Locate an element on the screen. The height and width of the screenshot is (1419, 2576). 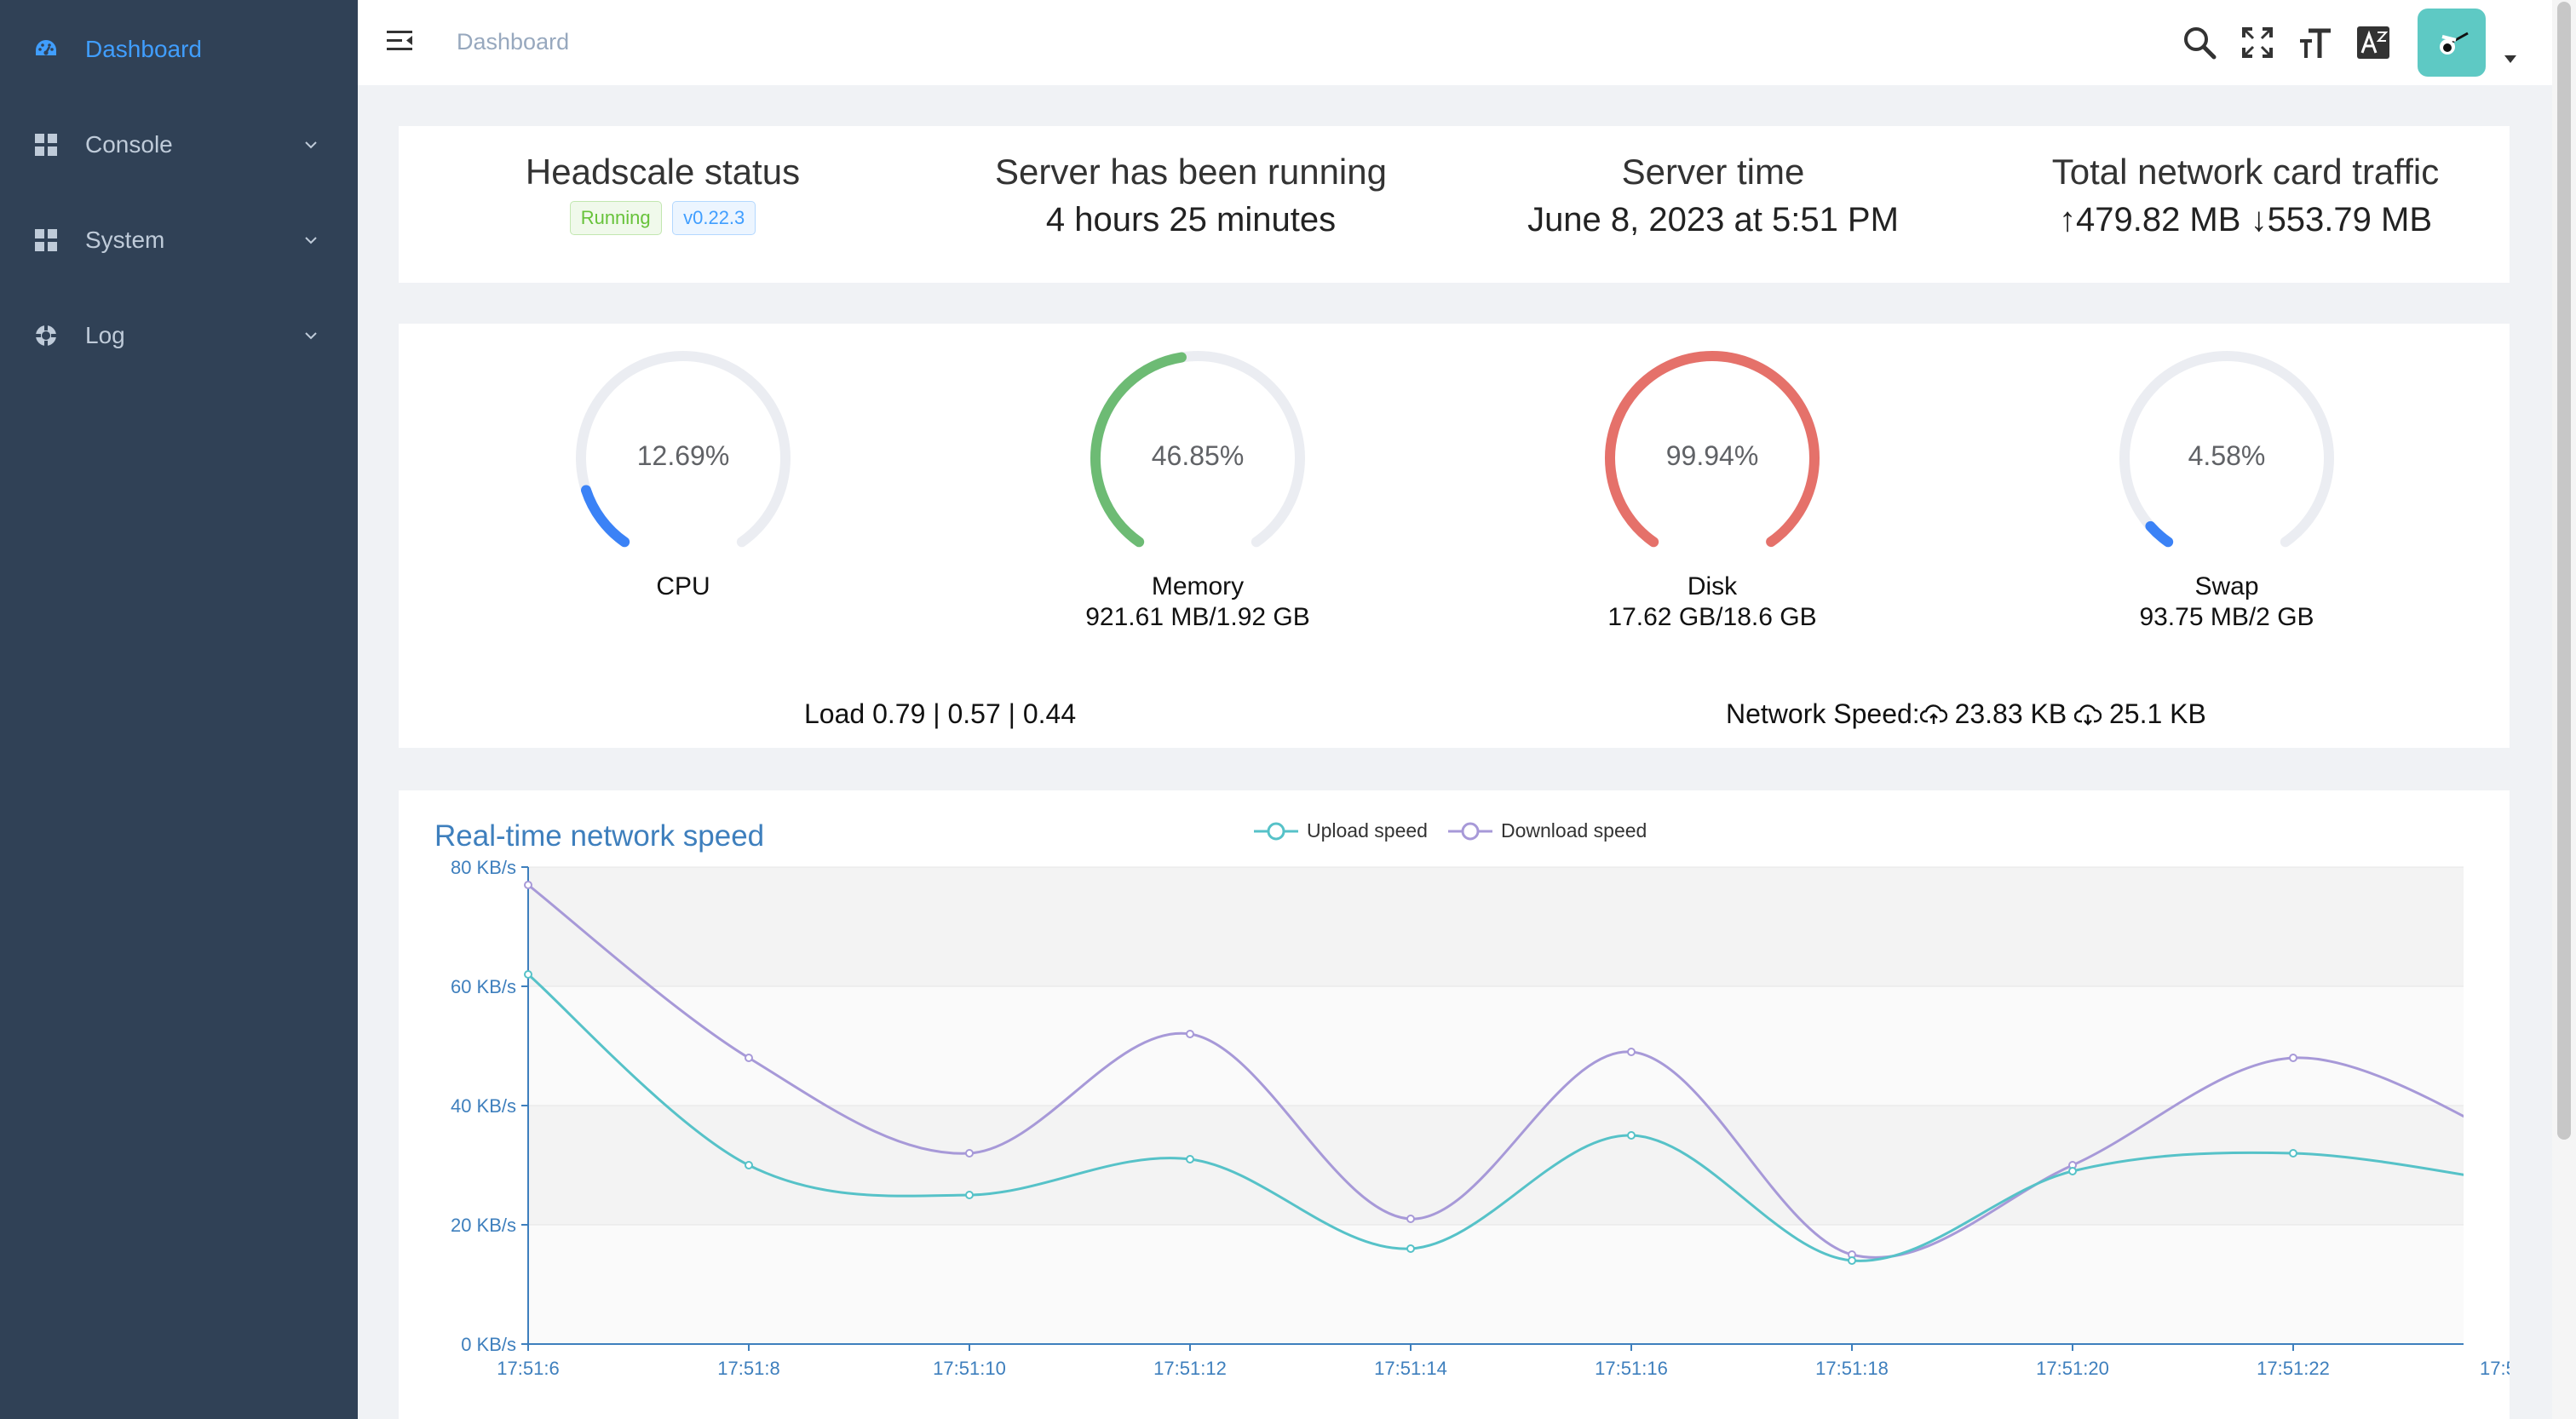
stat-value: ↑479.82 MB ↓553.79 MB is located at coordinates (2245, 220).